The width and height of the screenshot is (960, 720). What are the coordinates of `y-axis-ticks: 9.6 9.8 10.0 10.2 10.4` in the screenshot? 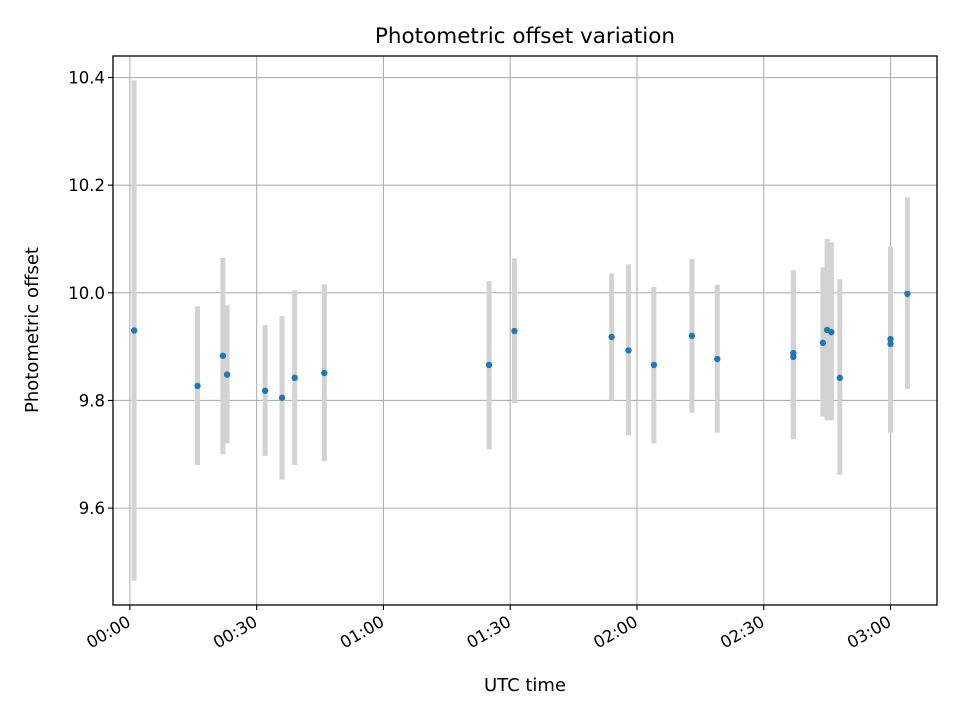 It's located at (90, 293).